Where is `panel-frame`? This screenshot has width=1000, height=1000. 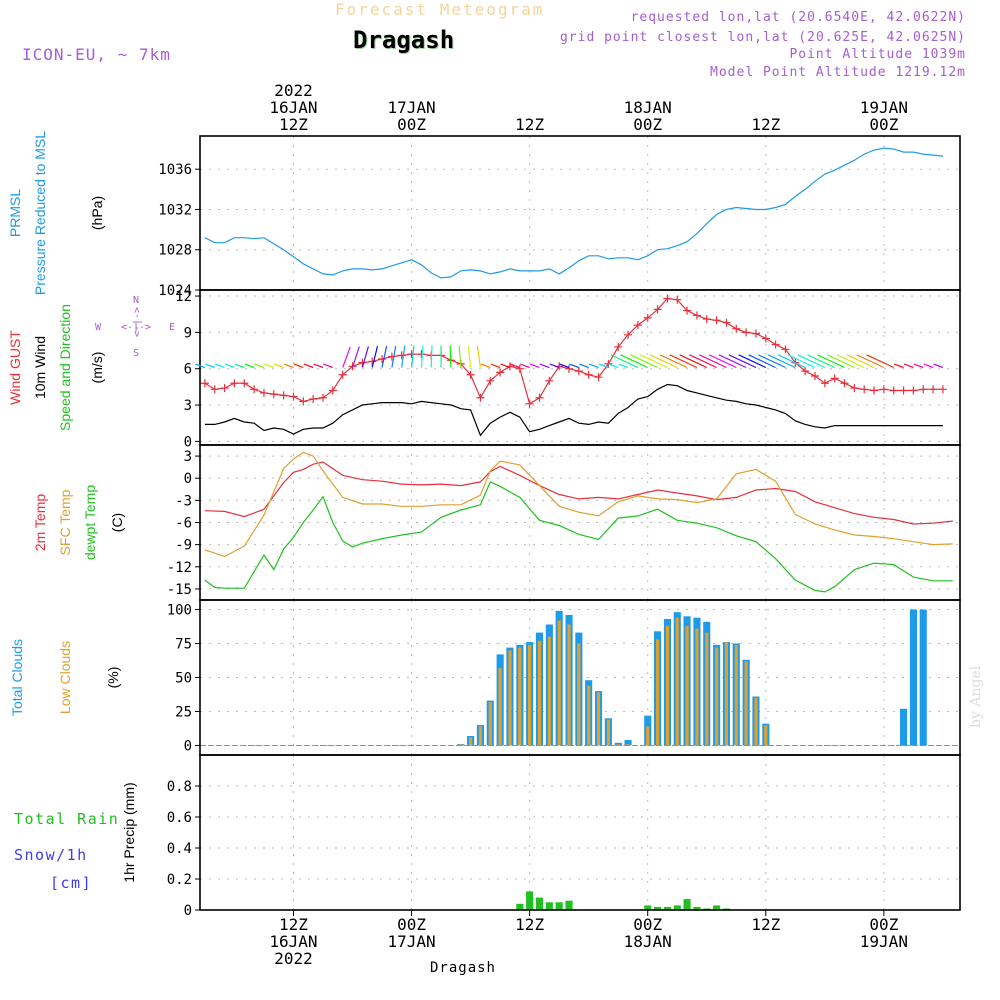 panel-frame is located at coordinates (580, 367).